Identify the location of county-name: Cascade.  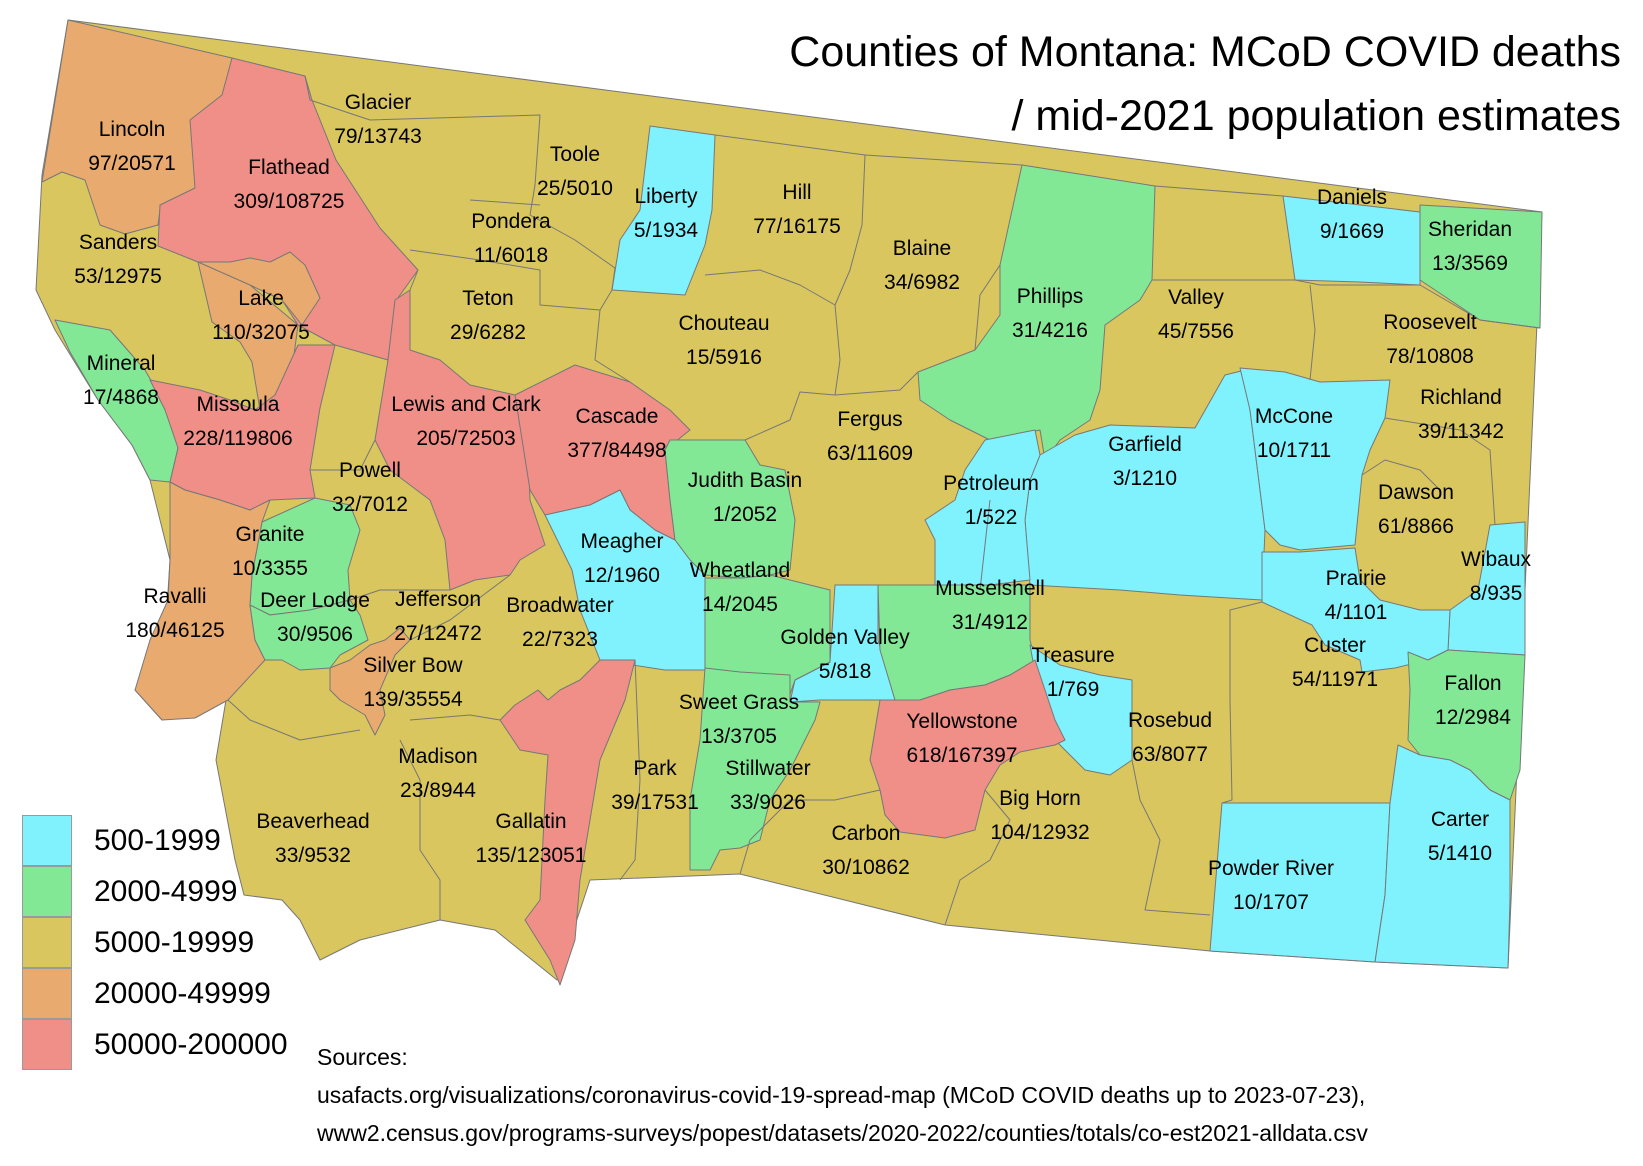
(617, 416).